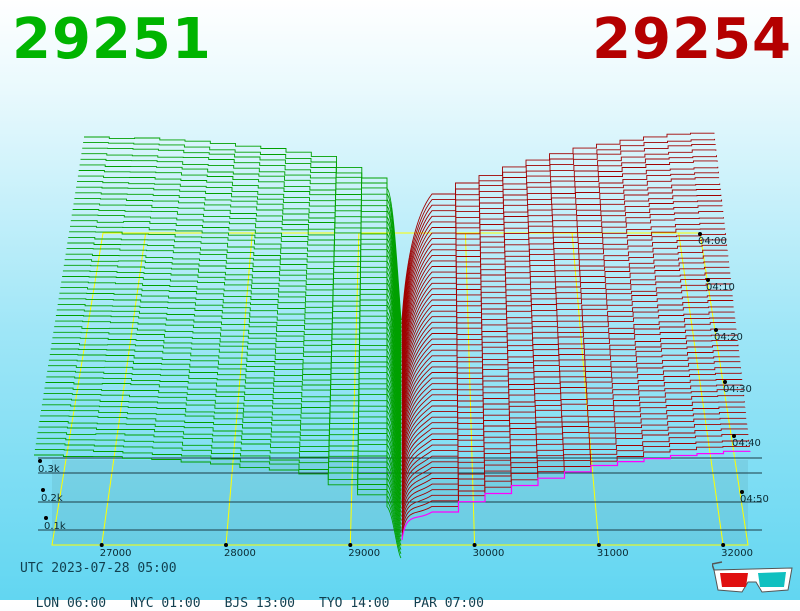  Describe the element at coordinates (71, 603) in the screenshot. I see `city-time-lon: LON 06:00` at that location.